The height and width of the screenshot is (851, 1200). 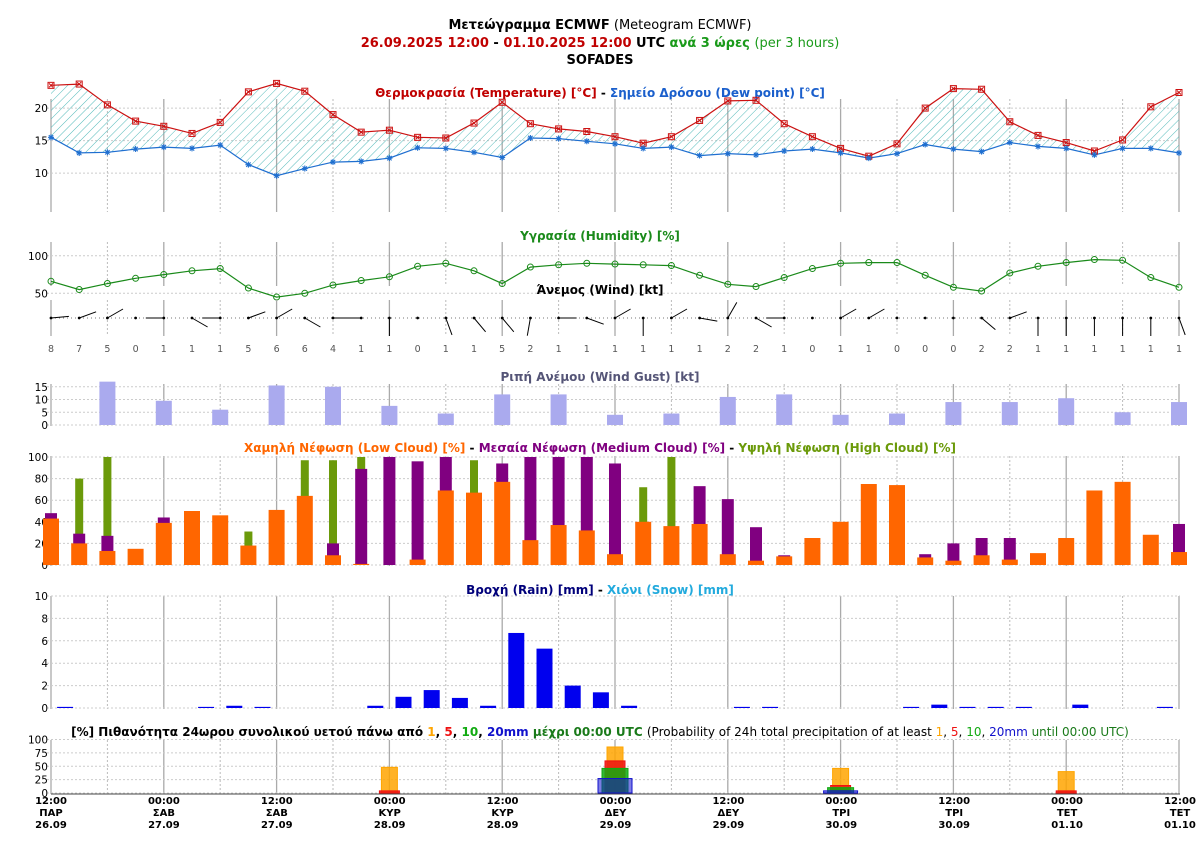 What do you see at coordinates (51, 825) in the screenshot?
I see `time-axis-date: 26.09` at bounding box center [51, 825].